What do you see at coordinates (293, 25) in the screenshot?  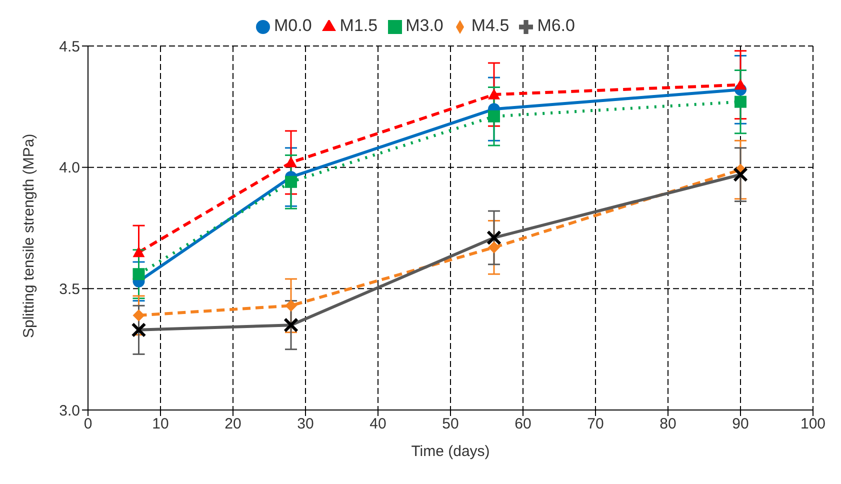 I see `legend-label: M0.0` at bounding box center [293, 25].